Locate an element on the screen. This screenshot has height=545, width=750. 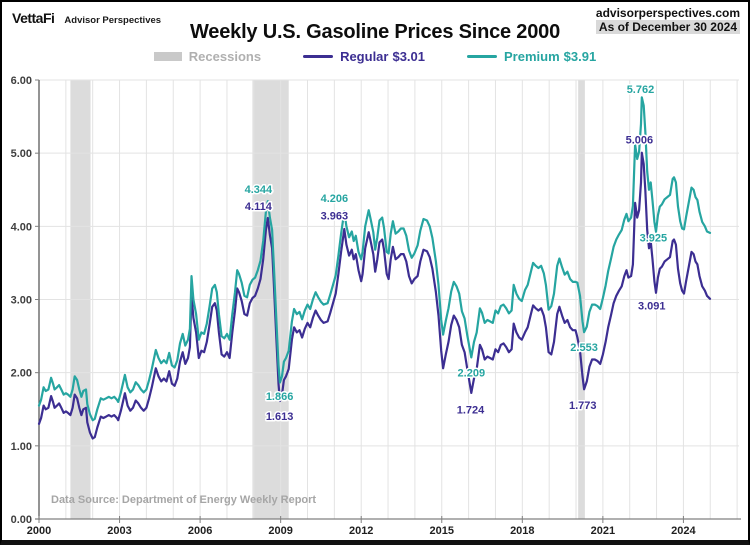
x-tick-label: 2006 is located at coordinates (200, 531).